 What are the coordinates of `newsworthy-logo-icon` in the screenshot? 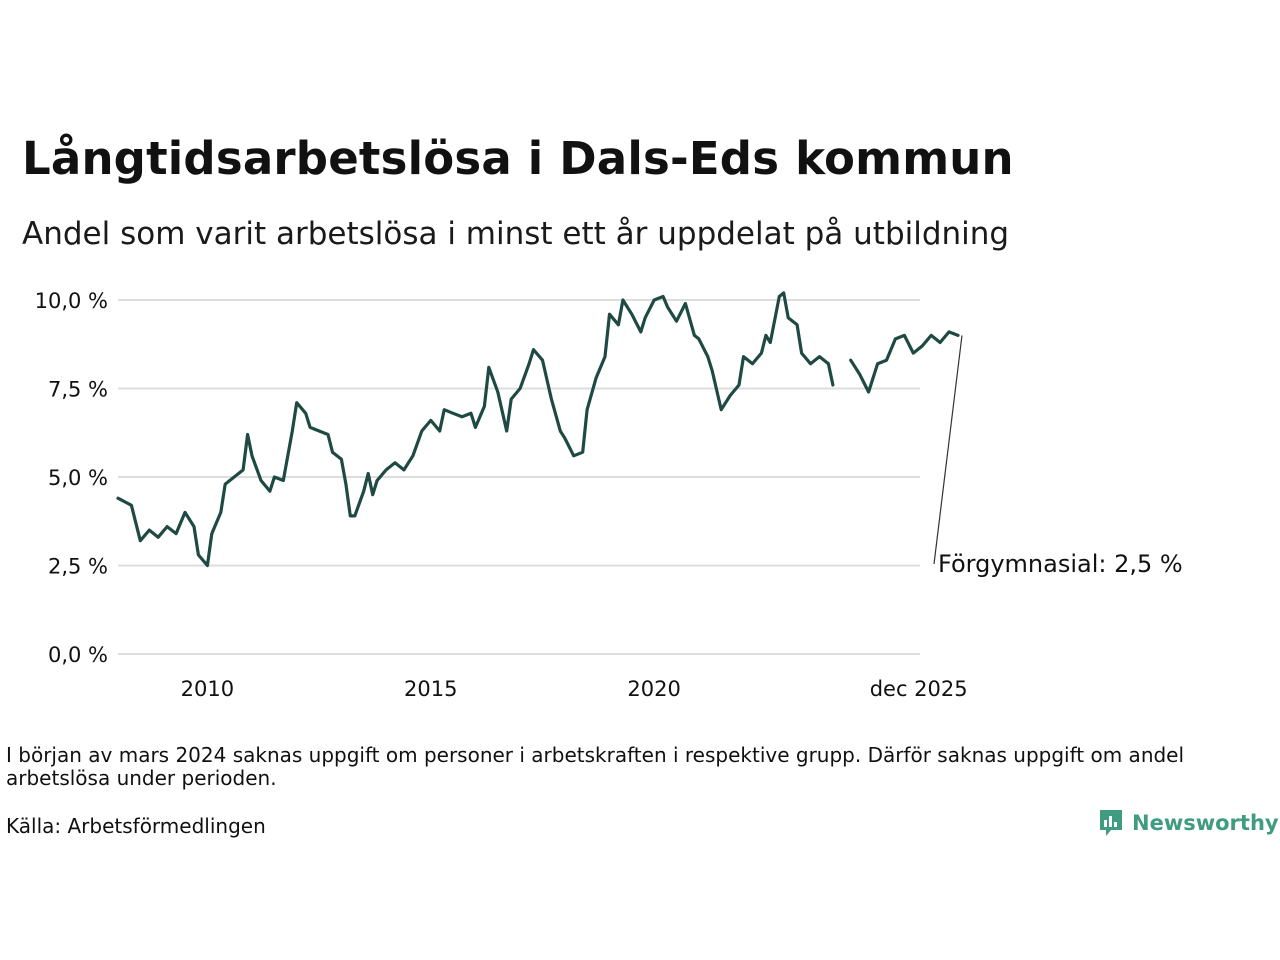 It's located at (1111, 823).